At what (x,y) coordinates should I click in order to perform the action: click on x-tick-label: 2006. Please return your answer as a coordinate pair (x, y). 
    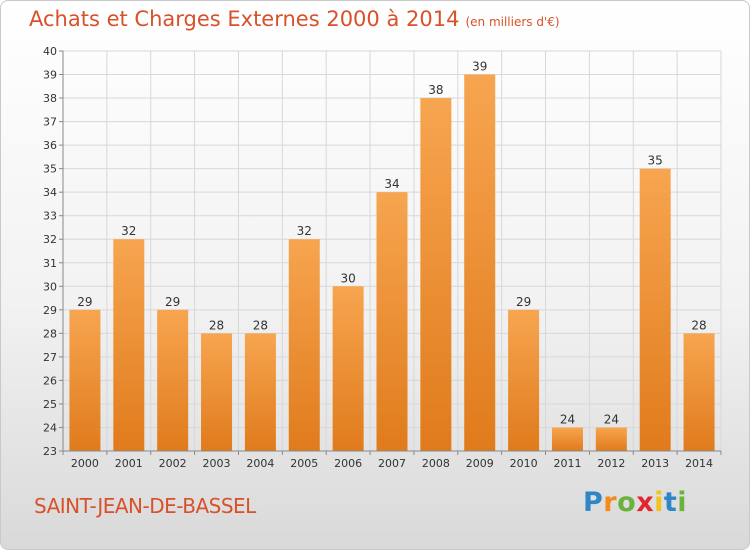
    Looking at the image, I should click on (348, 463).